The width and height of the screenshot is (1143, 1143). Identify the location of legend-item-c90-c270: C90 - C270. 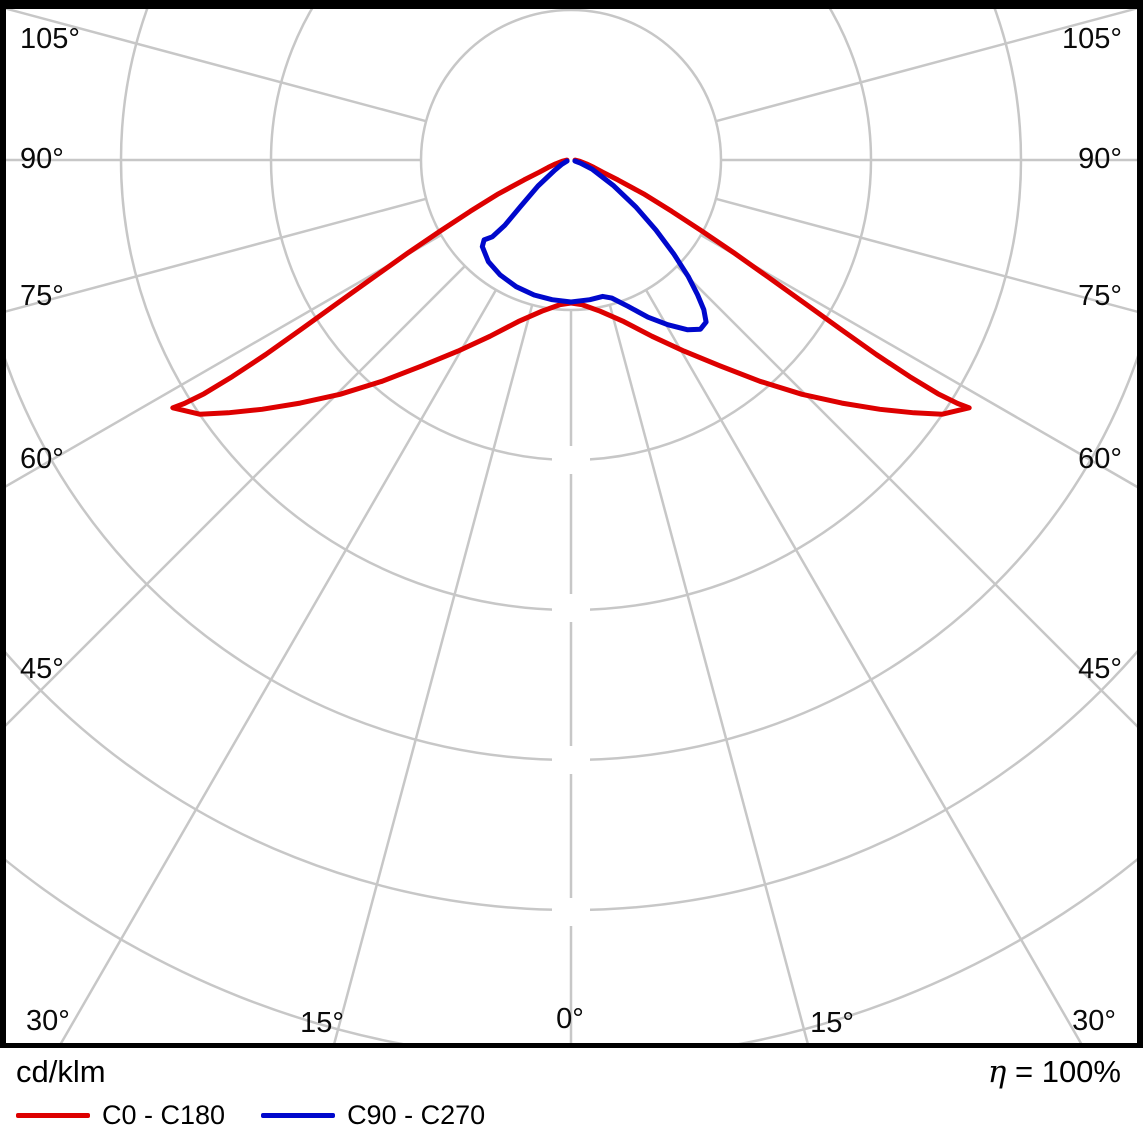
(373, 1115).